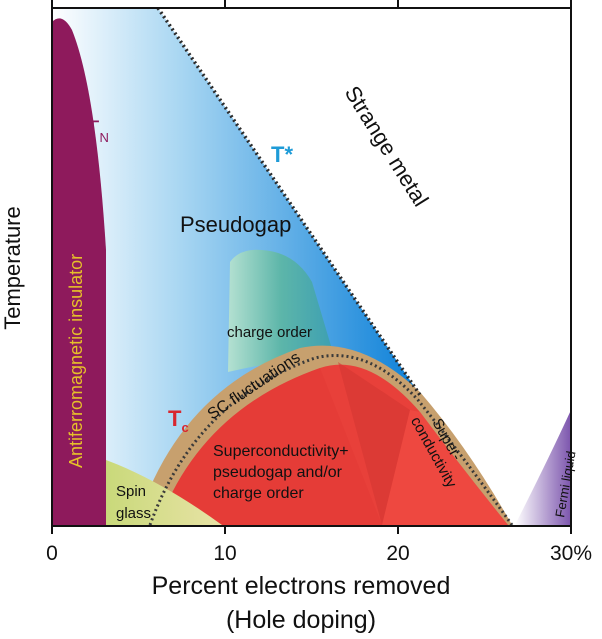  What do you see at coordinates (269, 332) in the screenshot?
I see `charge-order-label: charge order` at bounding box center [269, 332].